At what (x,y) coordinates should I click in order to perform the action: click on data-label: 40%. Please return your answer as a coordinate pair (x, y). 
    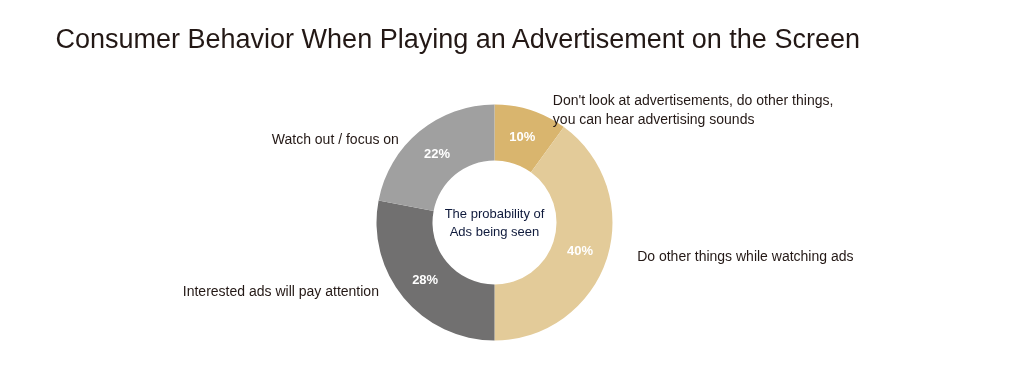
    Looking at the image, I should click on (580, 250).